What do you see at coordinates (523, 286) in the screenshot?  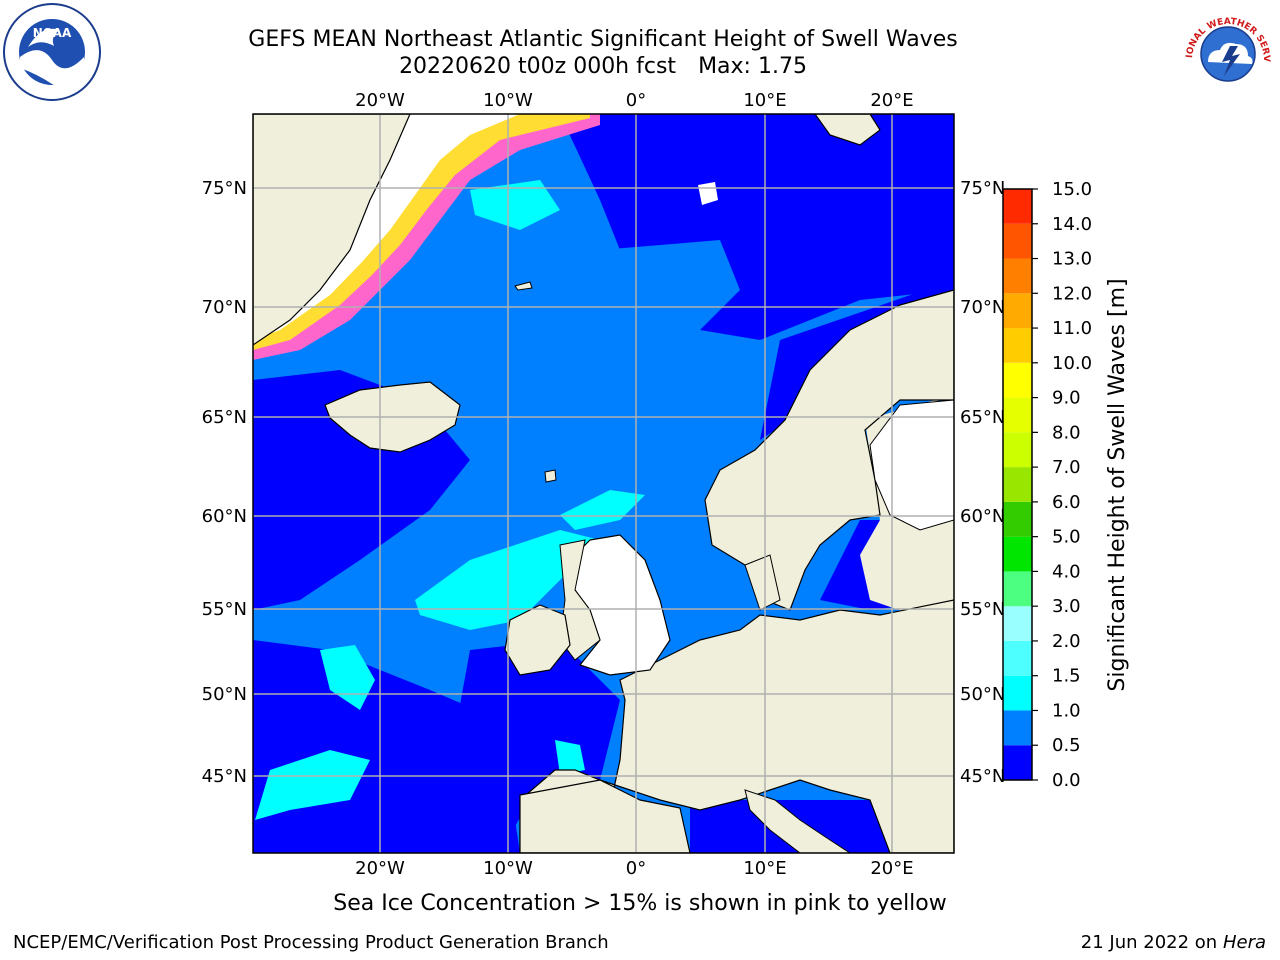 I see `land-jan-mayen` at bounding box center [523, 286].